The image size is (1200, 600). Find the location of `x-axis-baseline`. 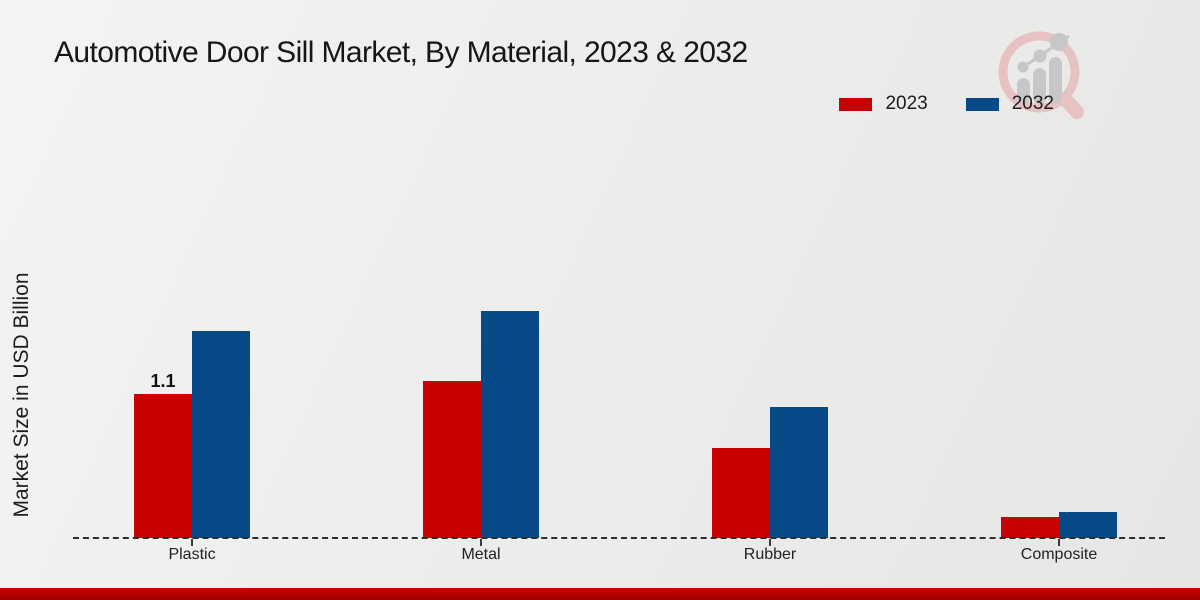

x-axis-baseline is located at coordinates (619, 538).